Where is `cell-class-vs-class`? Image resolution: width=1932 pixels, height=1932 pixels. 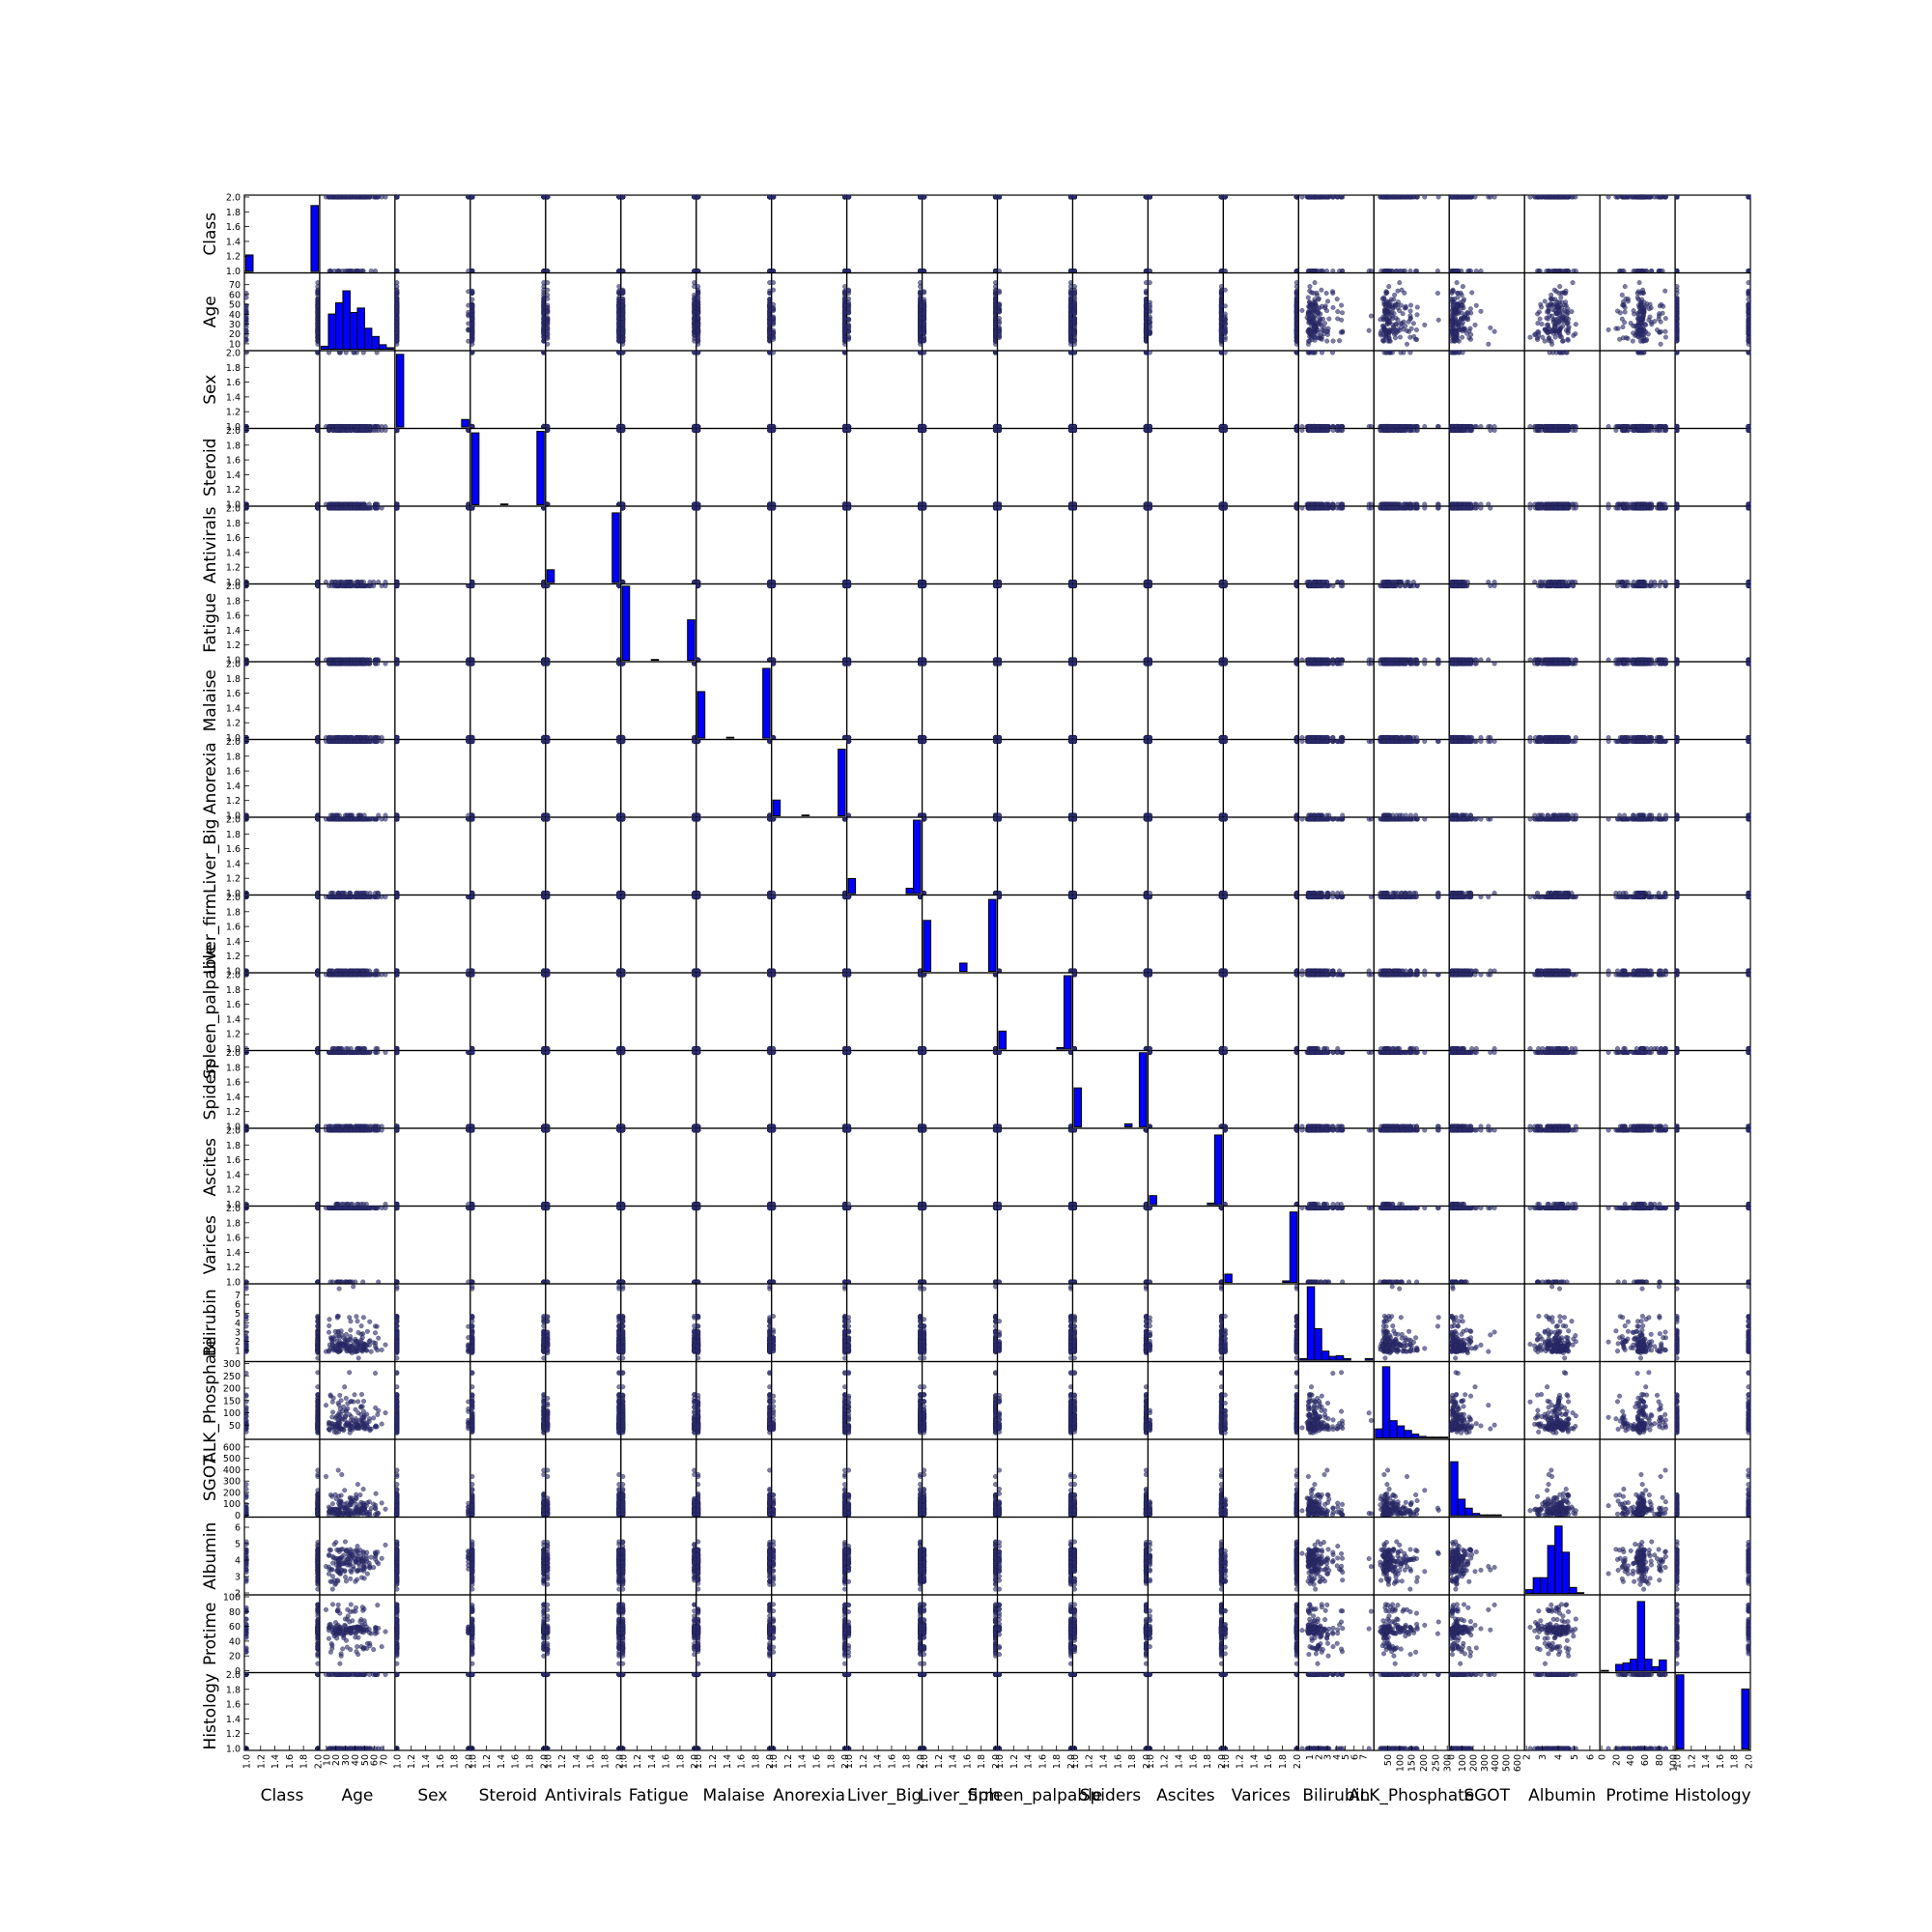
cell-class-vs-class is located at coordinates (282, 234).